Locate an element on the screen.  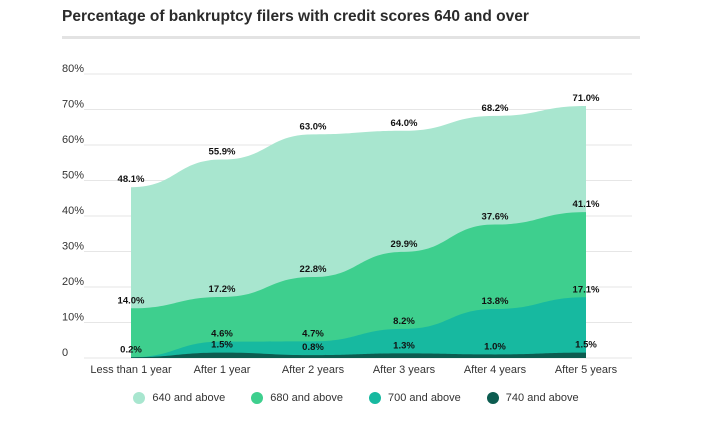
legend-item: 640 and above is located at coordinates (179, 398).